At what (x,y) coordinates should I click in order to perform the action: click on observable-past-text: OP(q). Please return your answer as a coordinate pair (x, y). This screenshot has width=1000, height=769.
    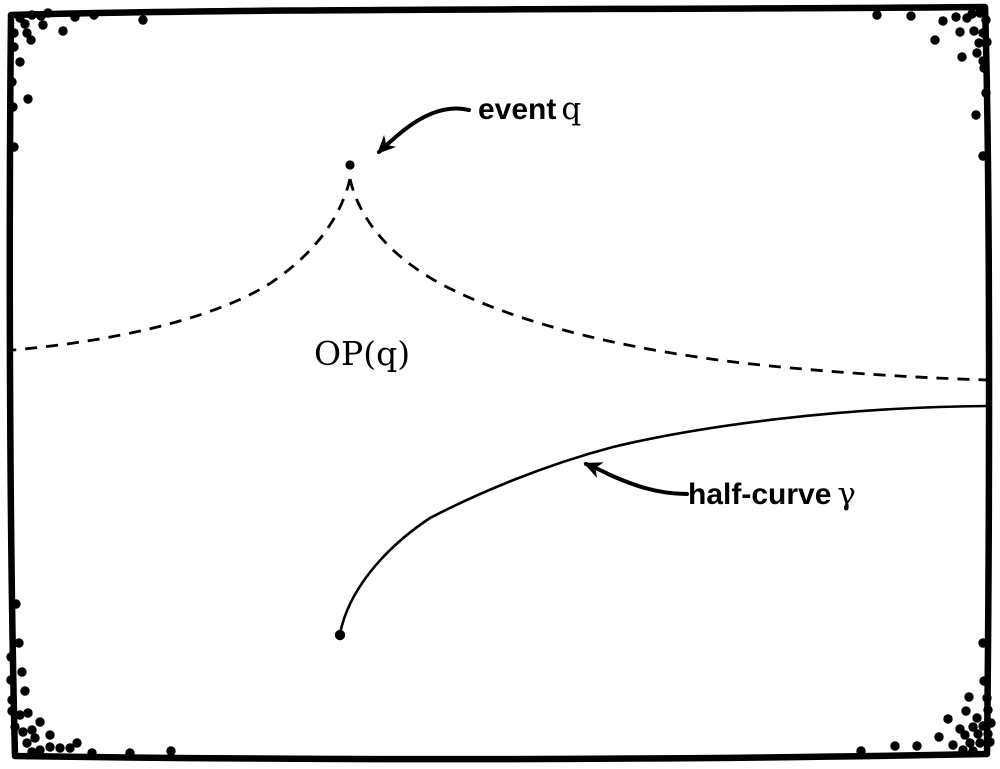
    Looking at the image, I should click on (362, 353).